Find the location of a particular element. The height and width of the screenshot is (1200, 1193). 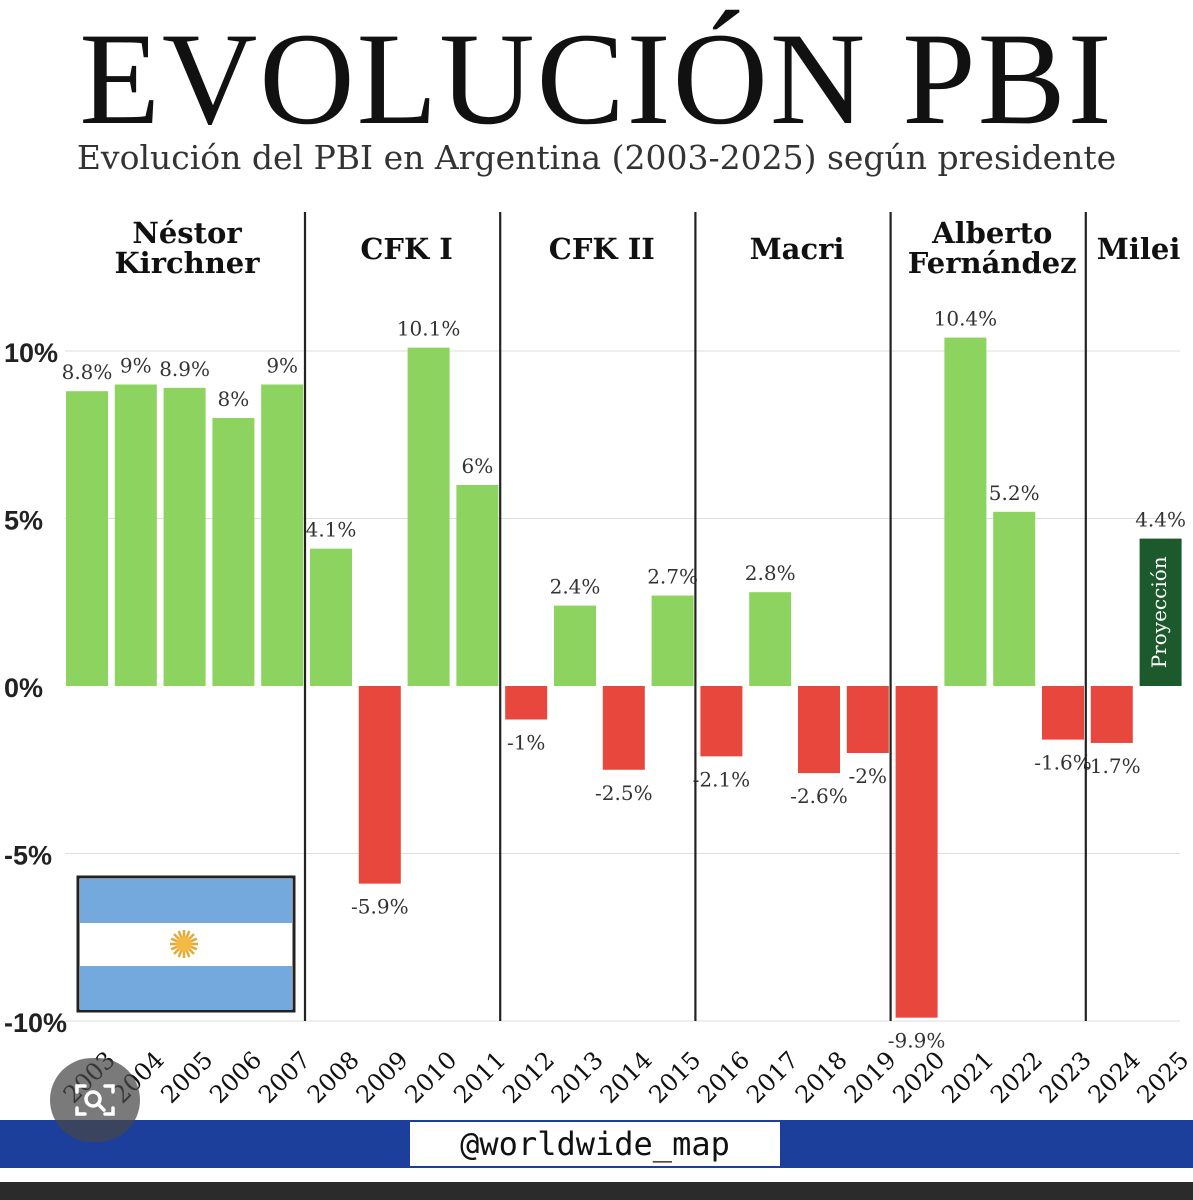

bar-value-label: -1.7% is located at coordinates (1112, 766).